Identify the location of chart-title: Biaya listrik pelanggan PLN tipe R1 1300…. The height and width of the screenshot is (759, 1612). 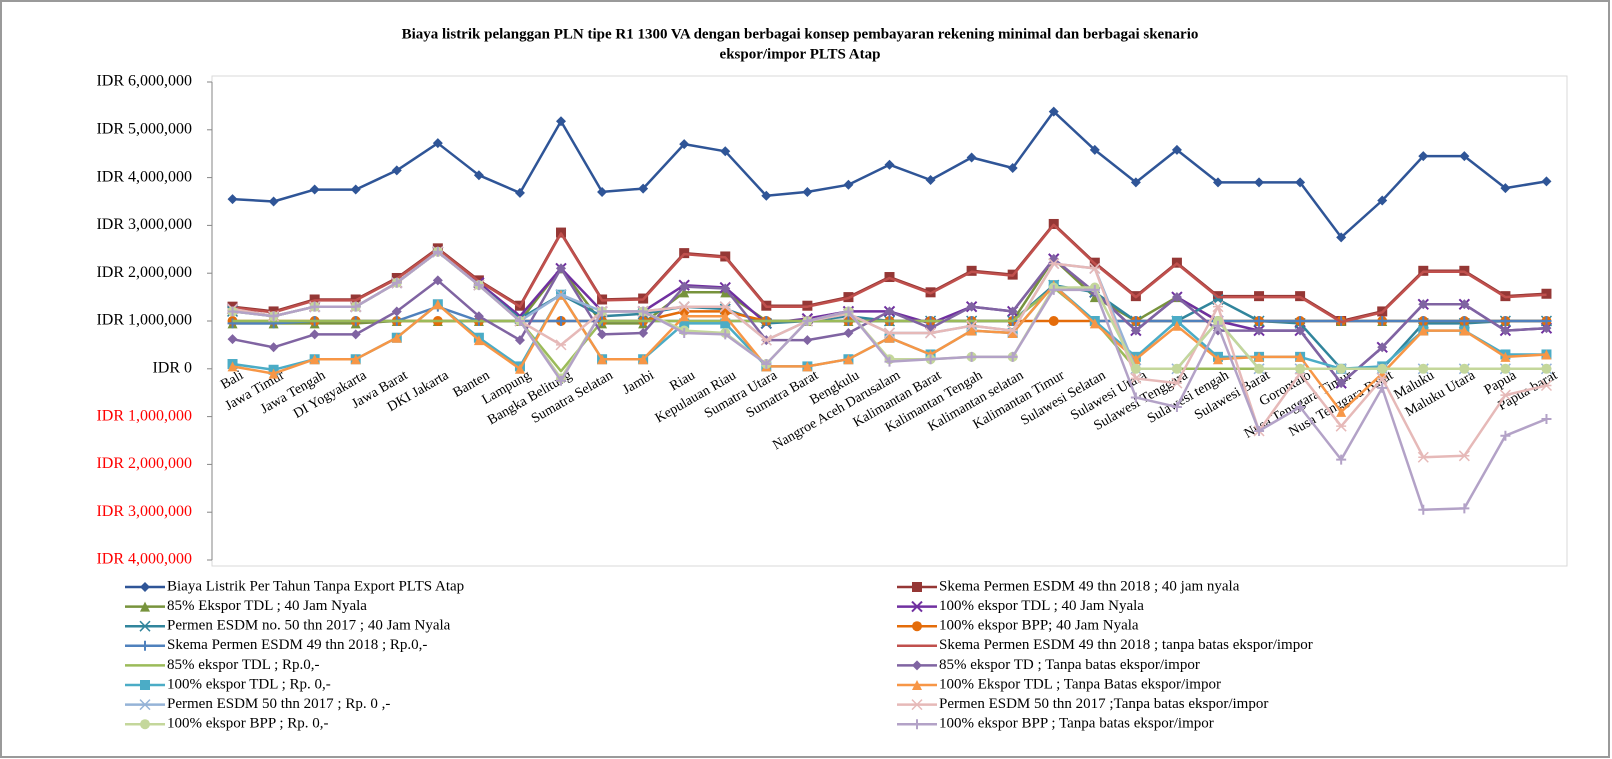
(800, 34).